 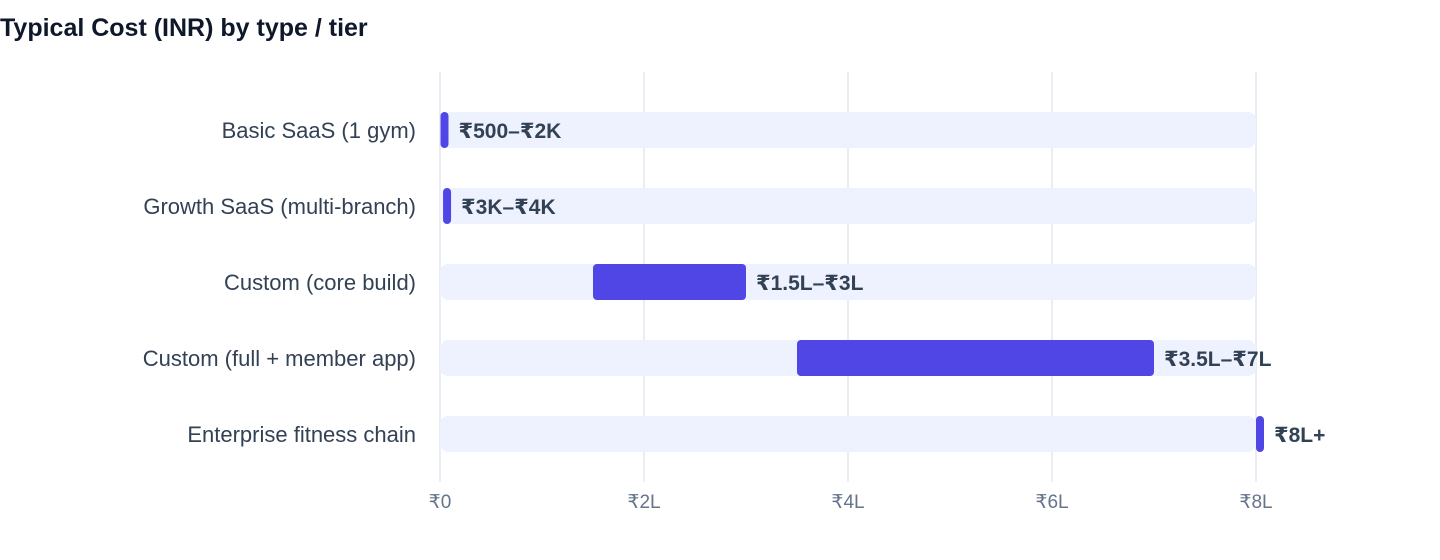 I want to click on chart-title: Typical Cost (INR) by type / tier, so click(x=184, y=28).